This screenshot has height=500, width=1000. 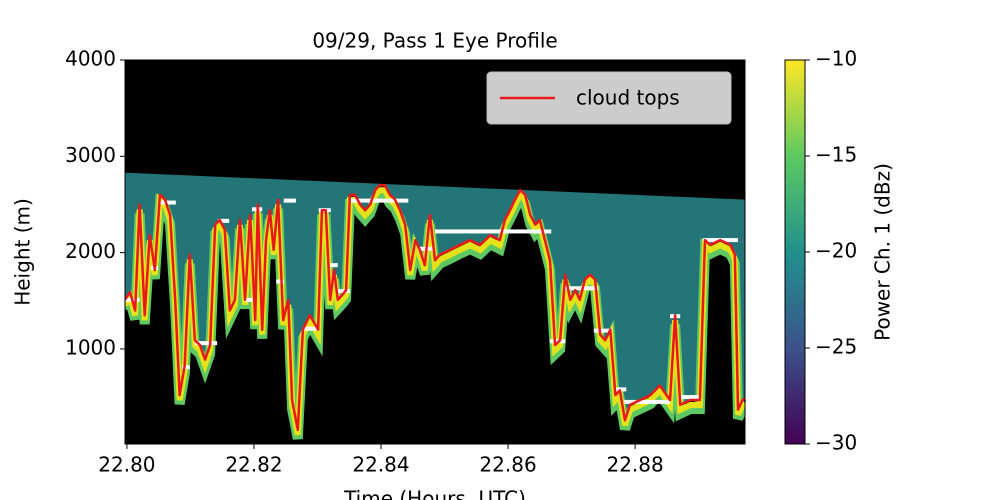 What do you see at coordinates (507, 465) in the screenshot?
I see `x-tick-label: 22.86` at bounding box center [507, 465].